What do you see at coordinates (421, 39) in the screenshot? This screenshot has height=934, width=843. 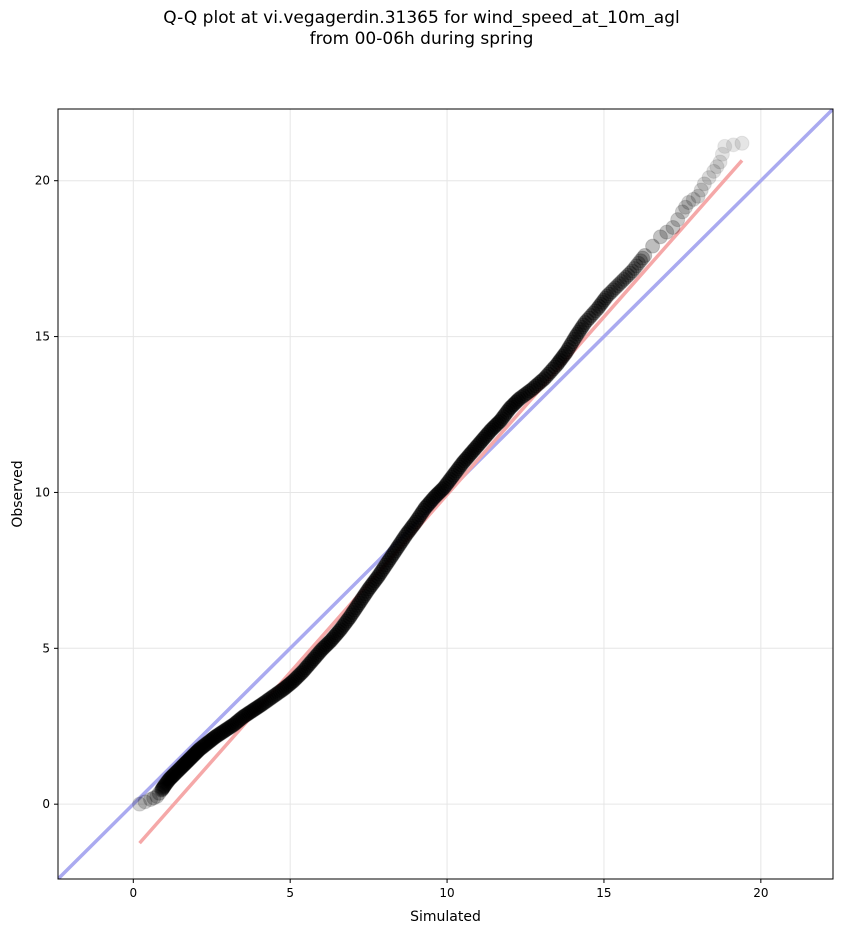 I see `chart-title-line2: from 00-06h during spring` at bounding box center [421, 39].